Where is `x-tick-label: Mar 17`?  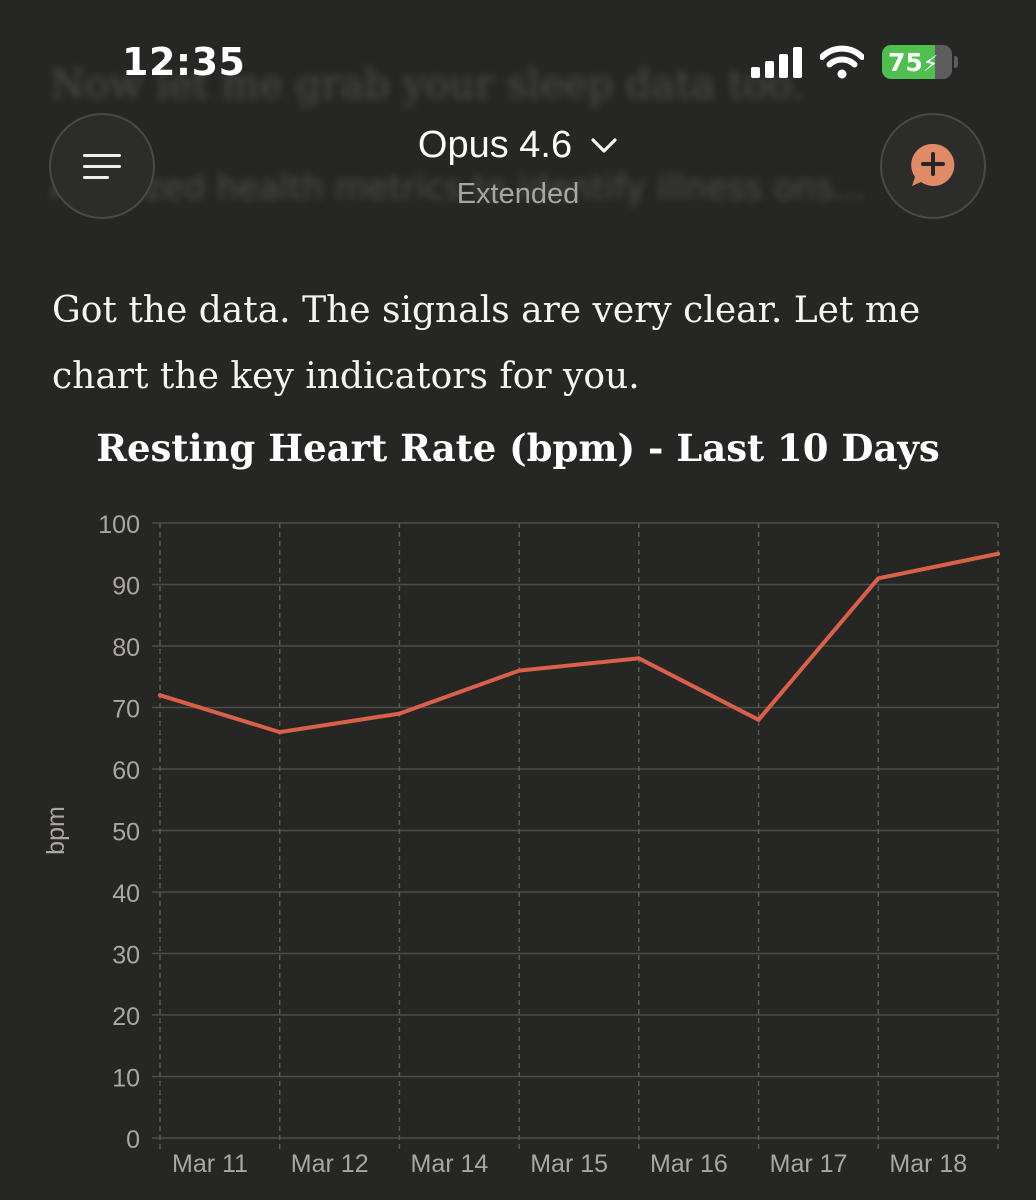
x-tick-label: Mar 17 is located at coordinates (809, 1164).